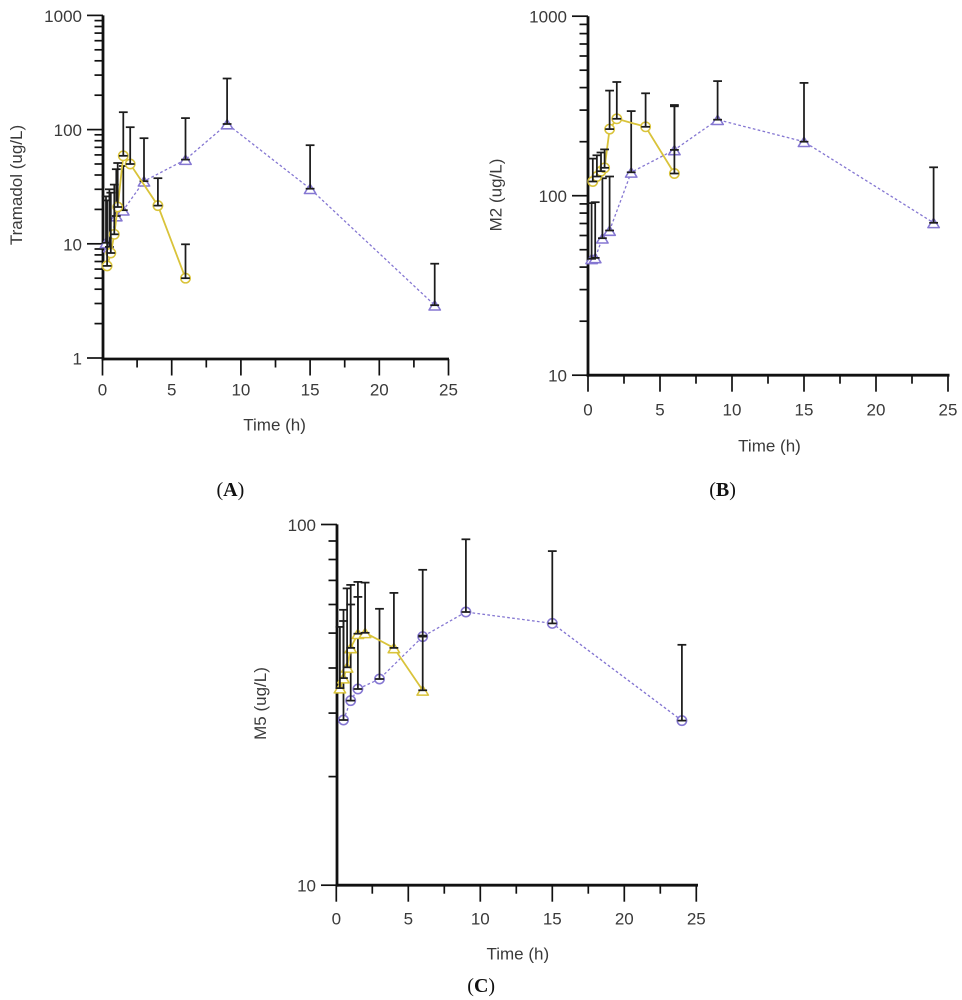 This screenshot has height=1000, width=962. I want to click on svg-text: (C), so click(481, 986).